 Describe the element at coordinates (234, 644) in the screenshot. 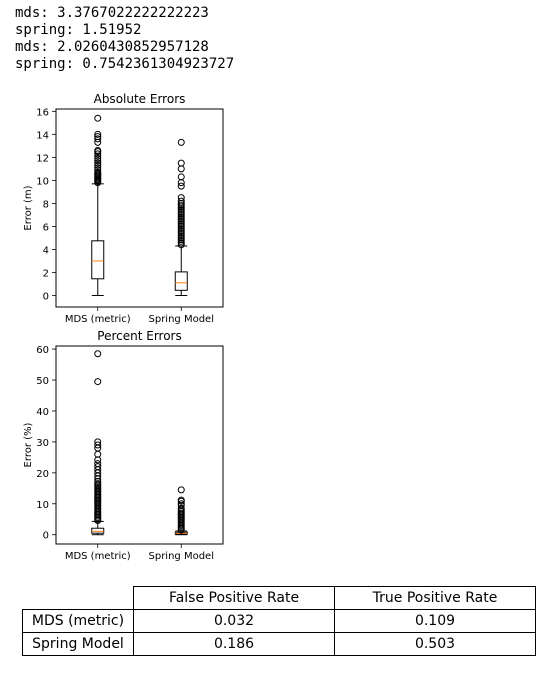

I see `table-cell: 0.186` at that location.